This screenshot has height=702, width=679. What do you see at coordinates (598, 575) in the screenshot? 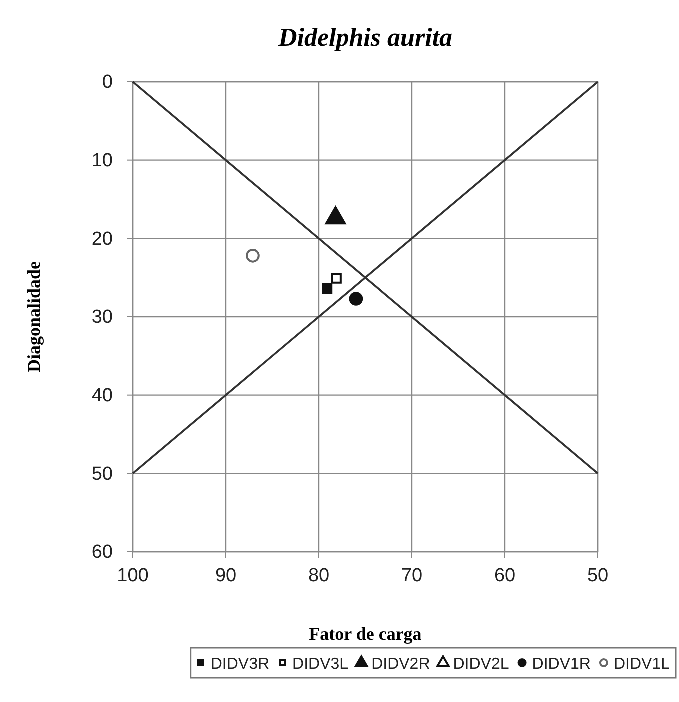
I see `x-tick-label: 50` at bounding box center [598, 575].